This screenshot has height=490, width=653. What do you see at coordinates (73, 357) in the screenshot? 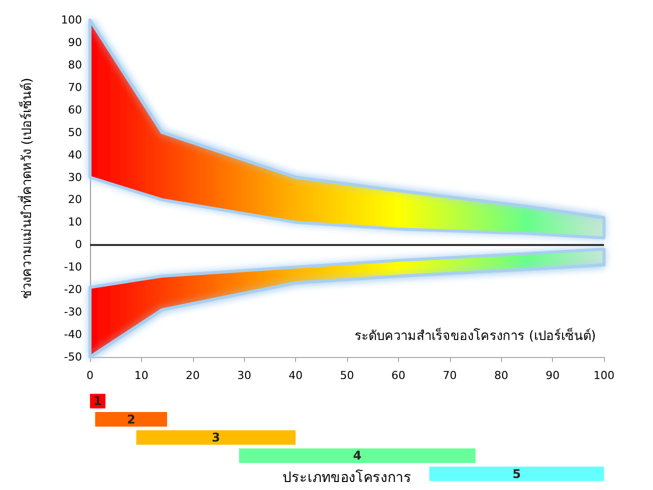
I see `y-tick-label: -50` at bounding box center [73, 357].